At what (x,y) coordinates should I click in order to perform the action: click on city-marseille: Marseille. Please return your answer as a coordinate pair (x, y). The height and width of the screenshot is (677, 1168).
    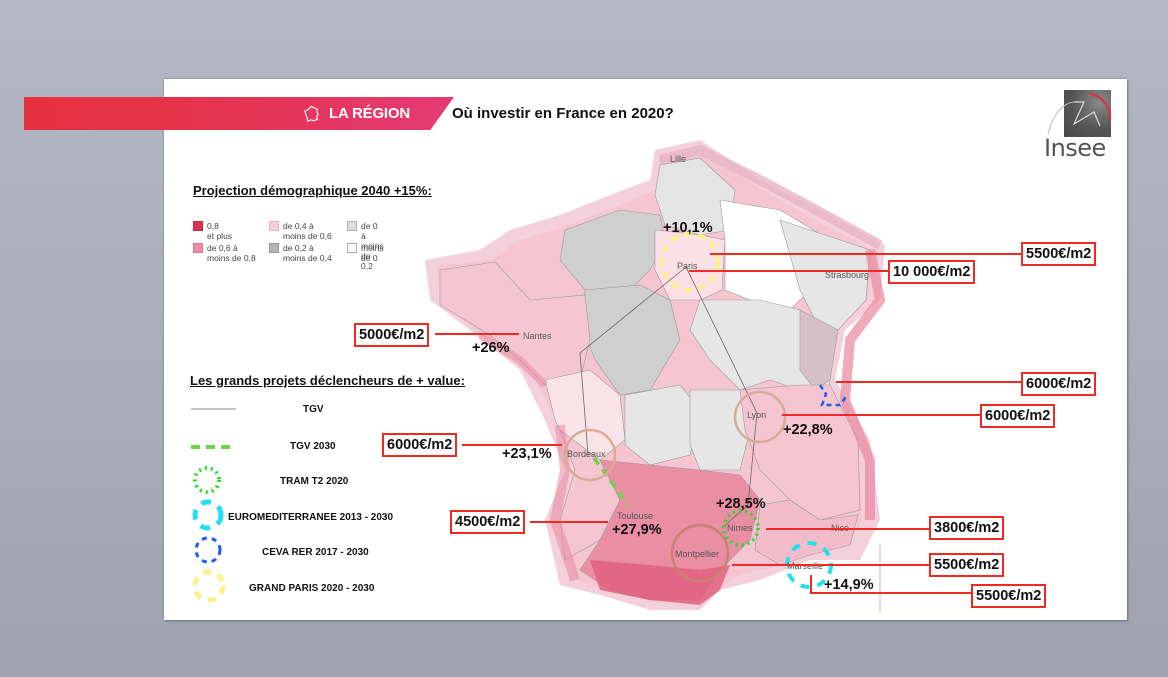
    Looking at the image, I should click on (805, 566).